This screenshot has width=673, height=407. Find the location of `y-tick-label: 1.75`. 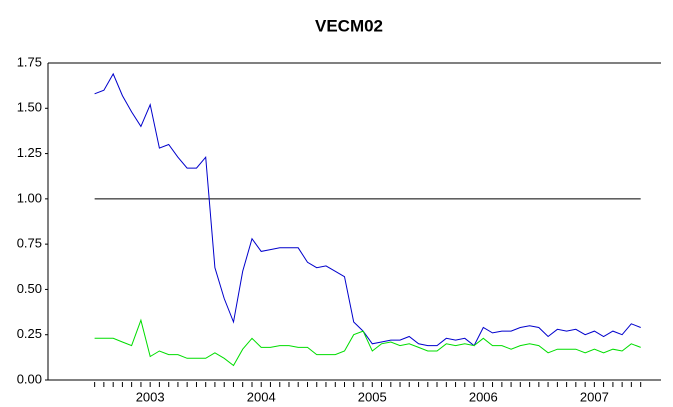

y-tick-label: 1.75 is located at coordinates (29, 61).